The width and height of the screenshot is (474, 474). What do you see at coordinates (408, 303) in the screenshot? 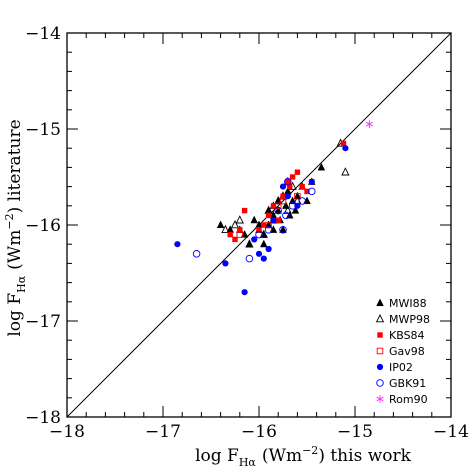
I see `legend-label-mwi88: MWI88` at bounding box center [408, 303].